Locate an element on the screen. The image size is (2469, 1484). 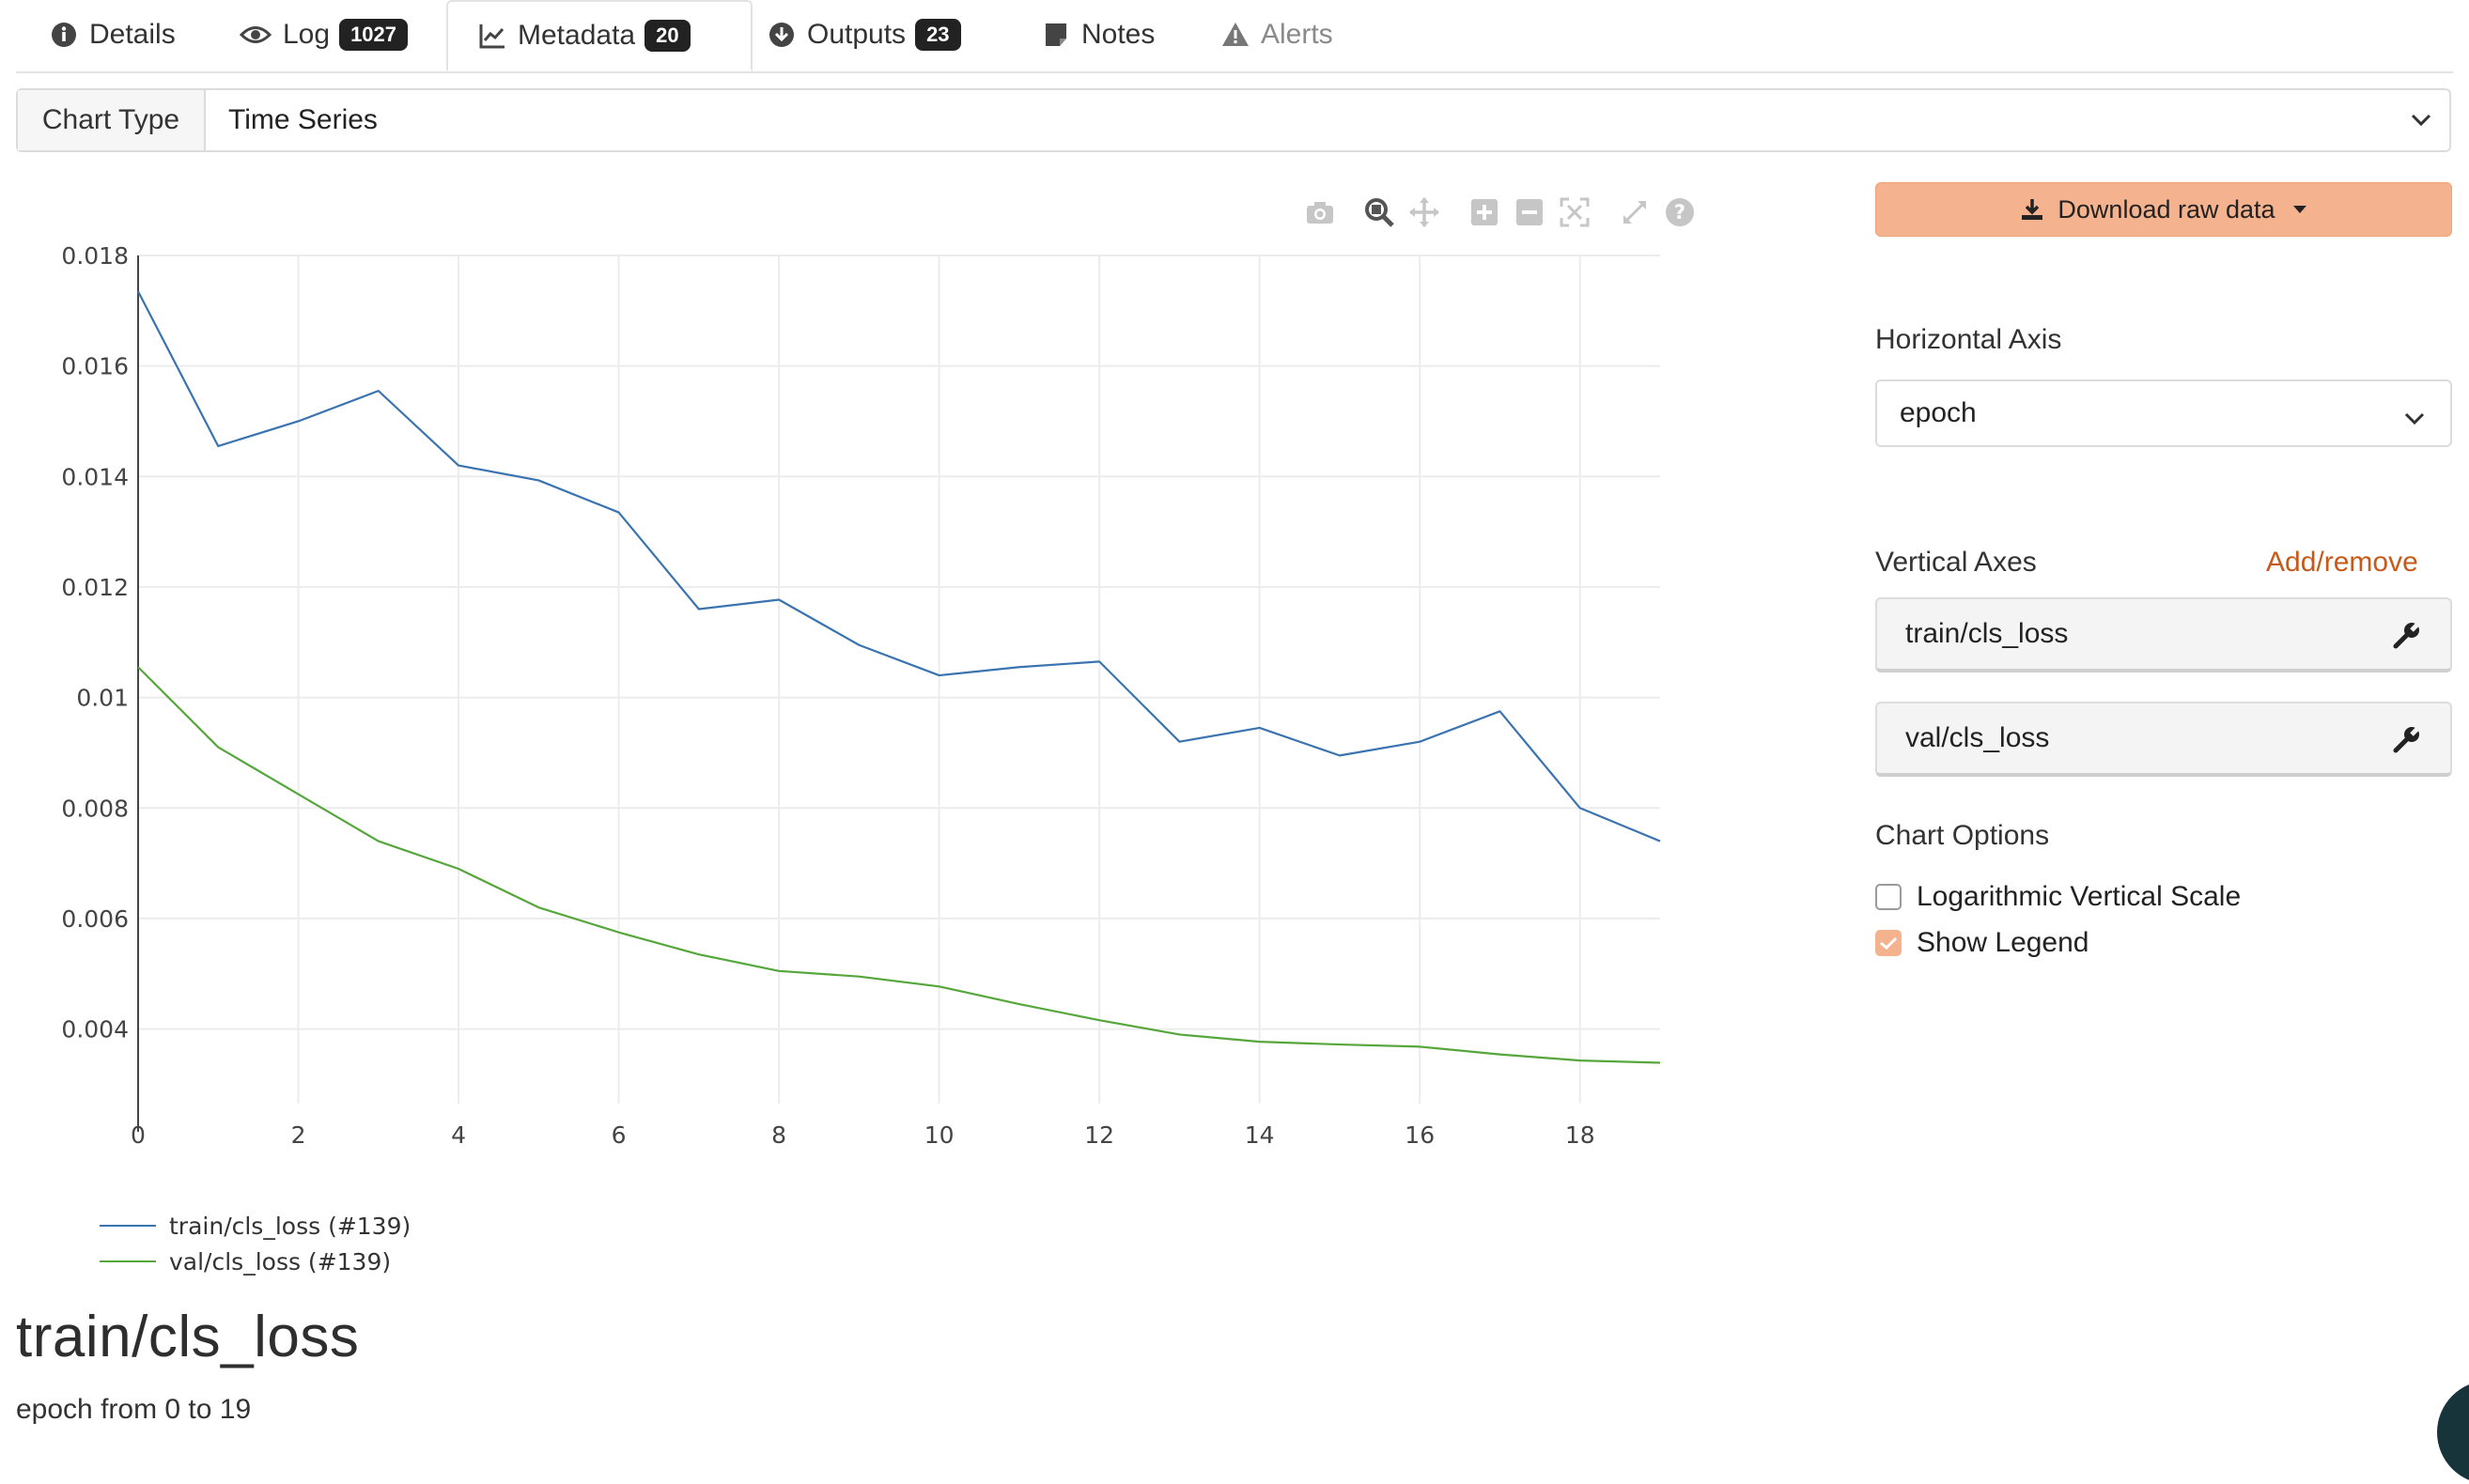
x-tick-label: 6 is located at coordinates (619, 1135).